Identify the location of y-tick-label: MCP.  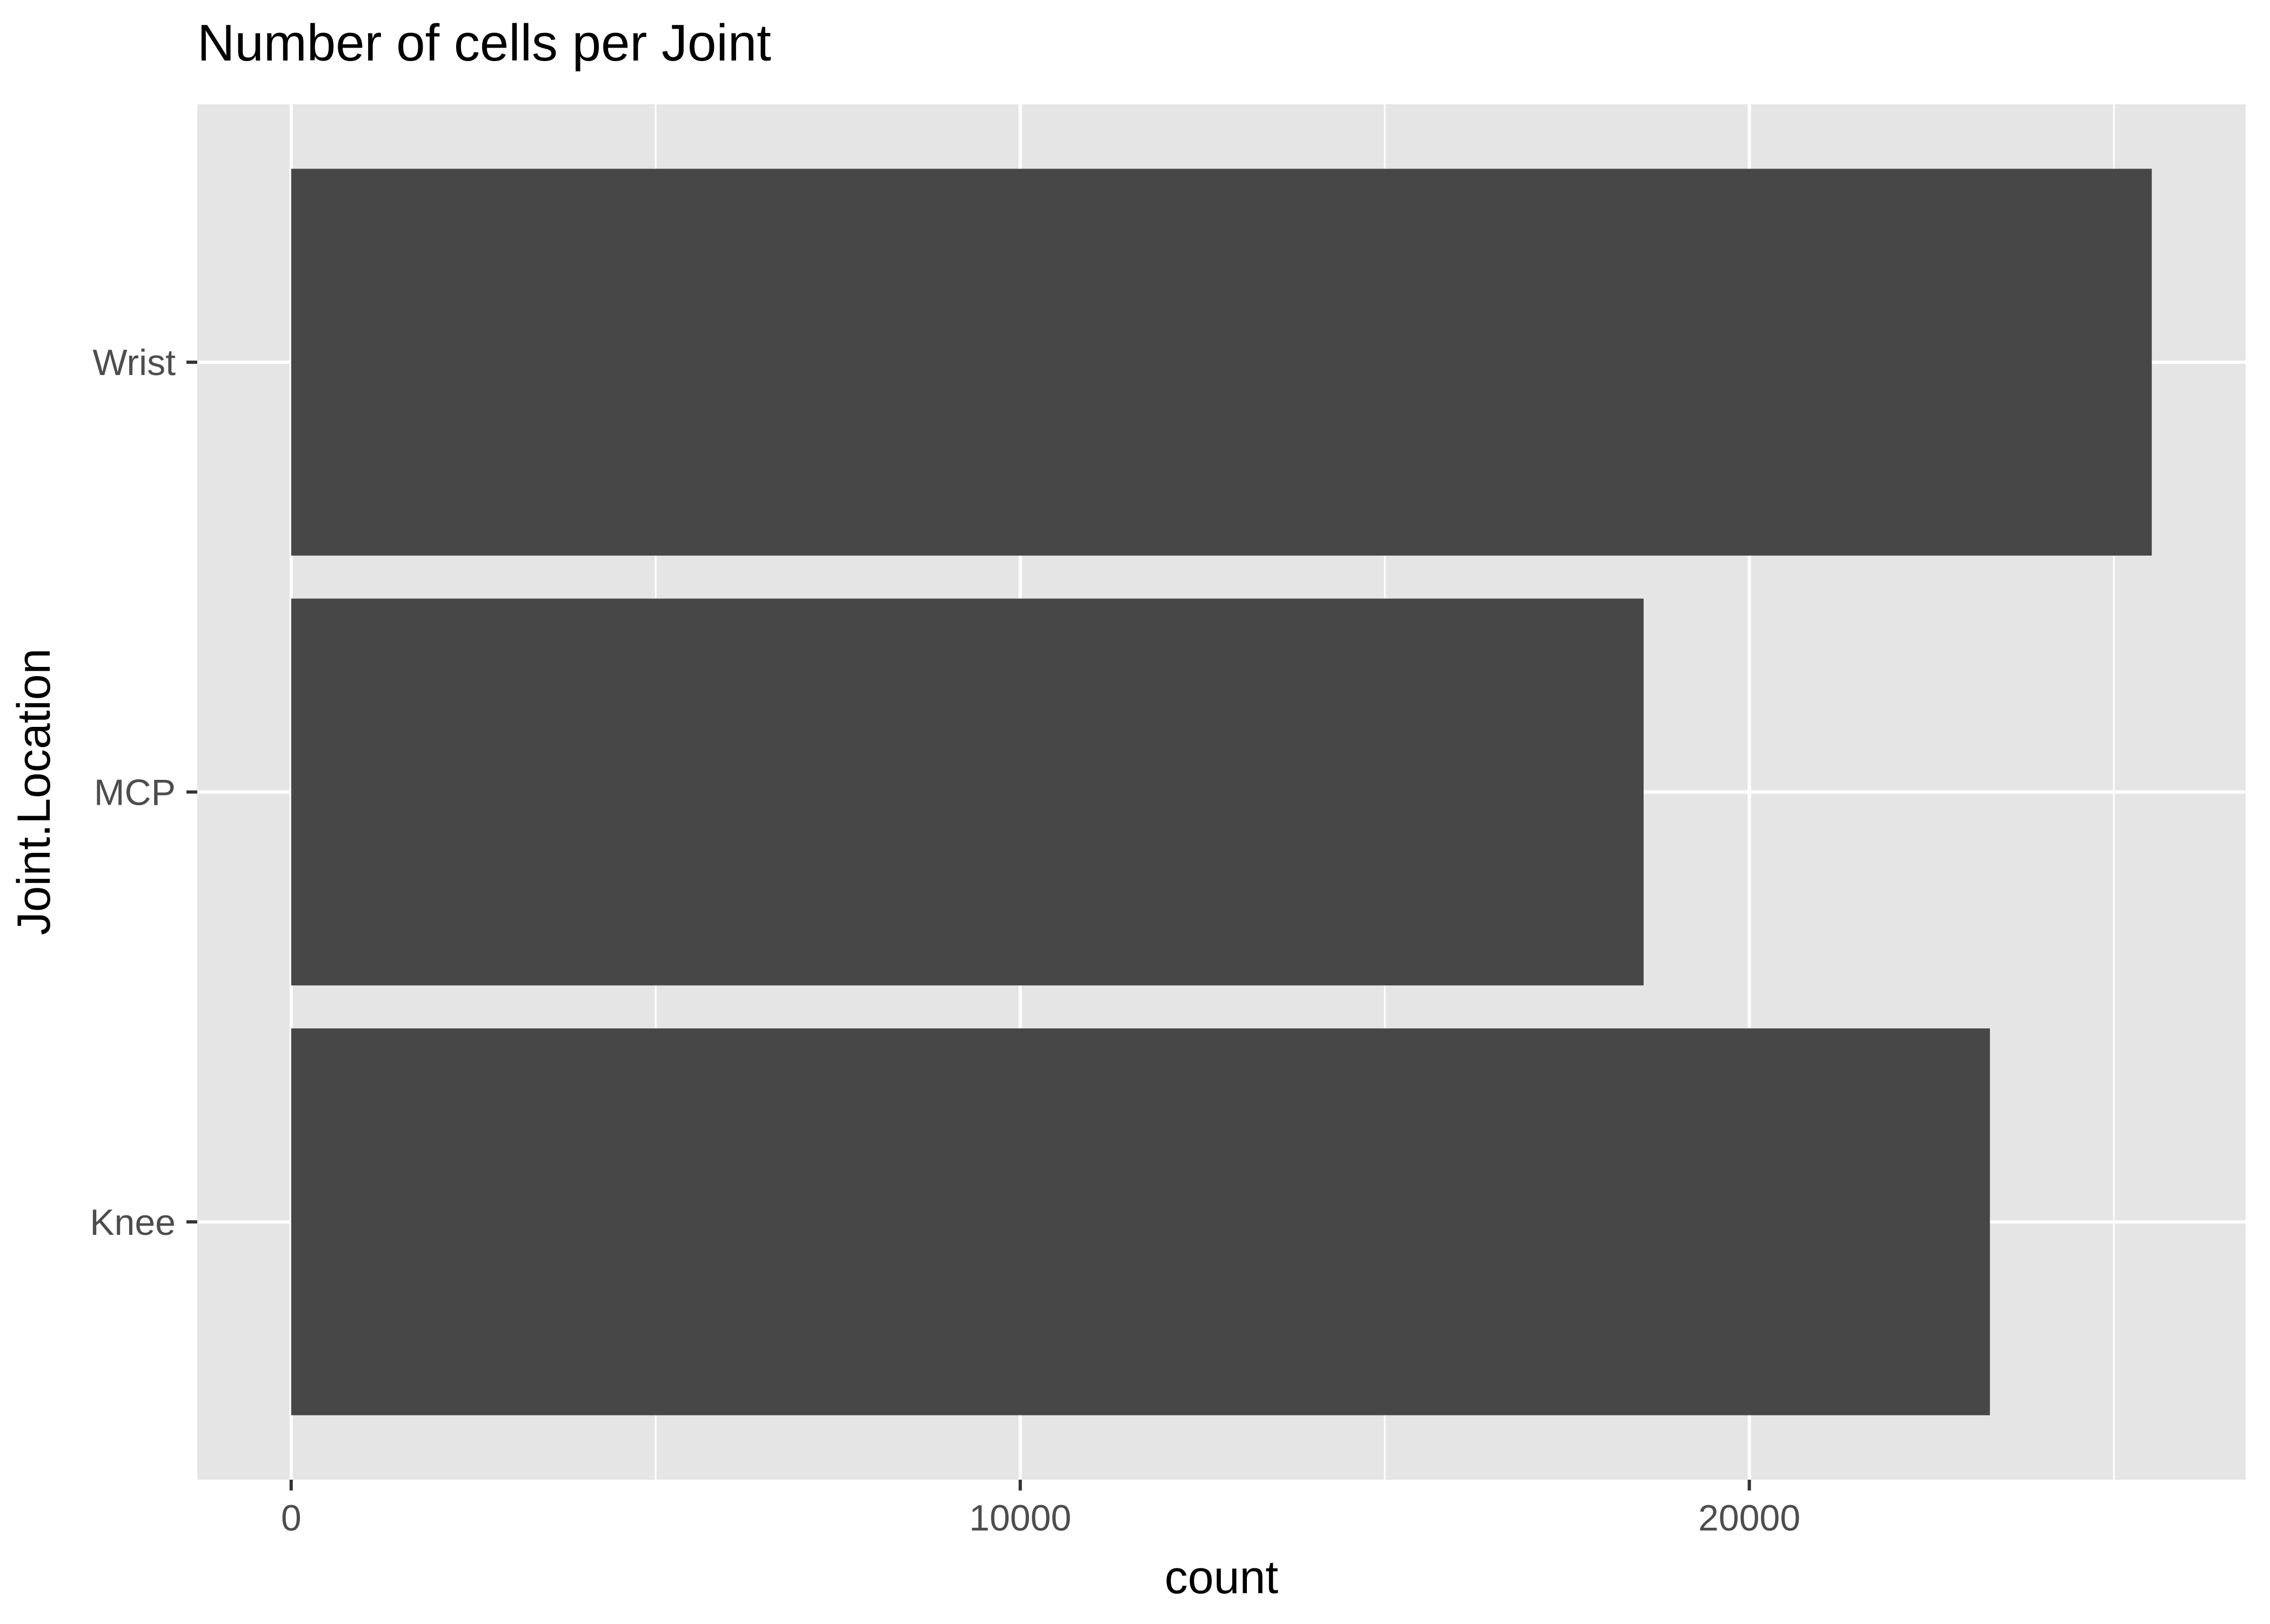
(135, 793).